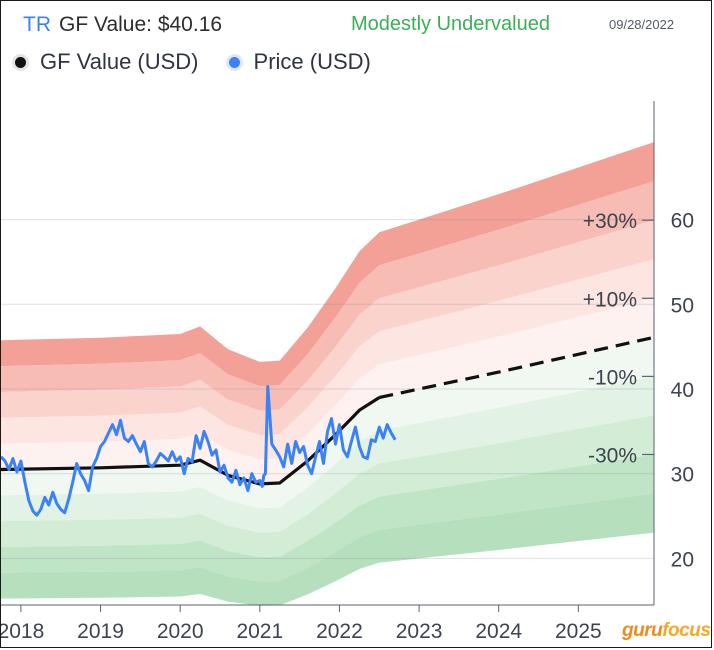  What do you see at coordinates (339, 631) in the screenshot?
I see `x-tick-label: 2022` at bounding box center [339, 631].